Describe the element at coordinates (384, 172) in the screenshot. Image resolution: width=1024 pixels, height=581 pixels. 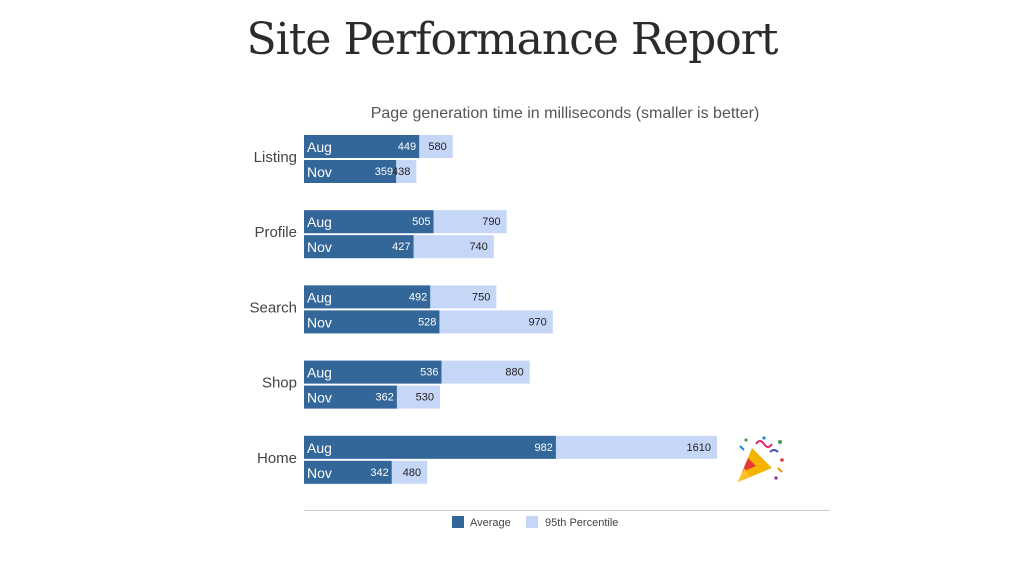
I see `average-value-label: 359` at that location.